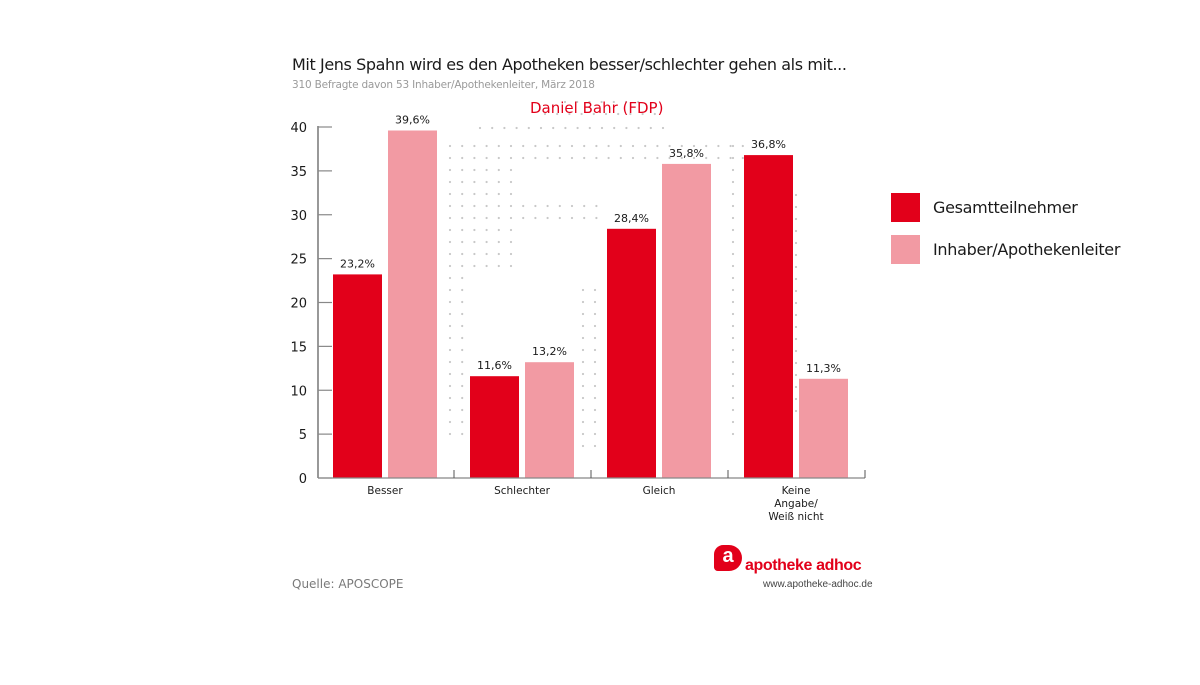 The width and height of the screenshot is (1200, 685). Describe the element at coordinates (494, 427) in the screenshot. I see `bar-gesamtteilnehmer` at that location.